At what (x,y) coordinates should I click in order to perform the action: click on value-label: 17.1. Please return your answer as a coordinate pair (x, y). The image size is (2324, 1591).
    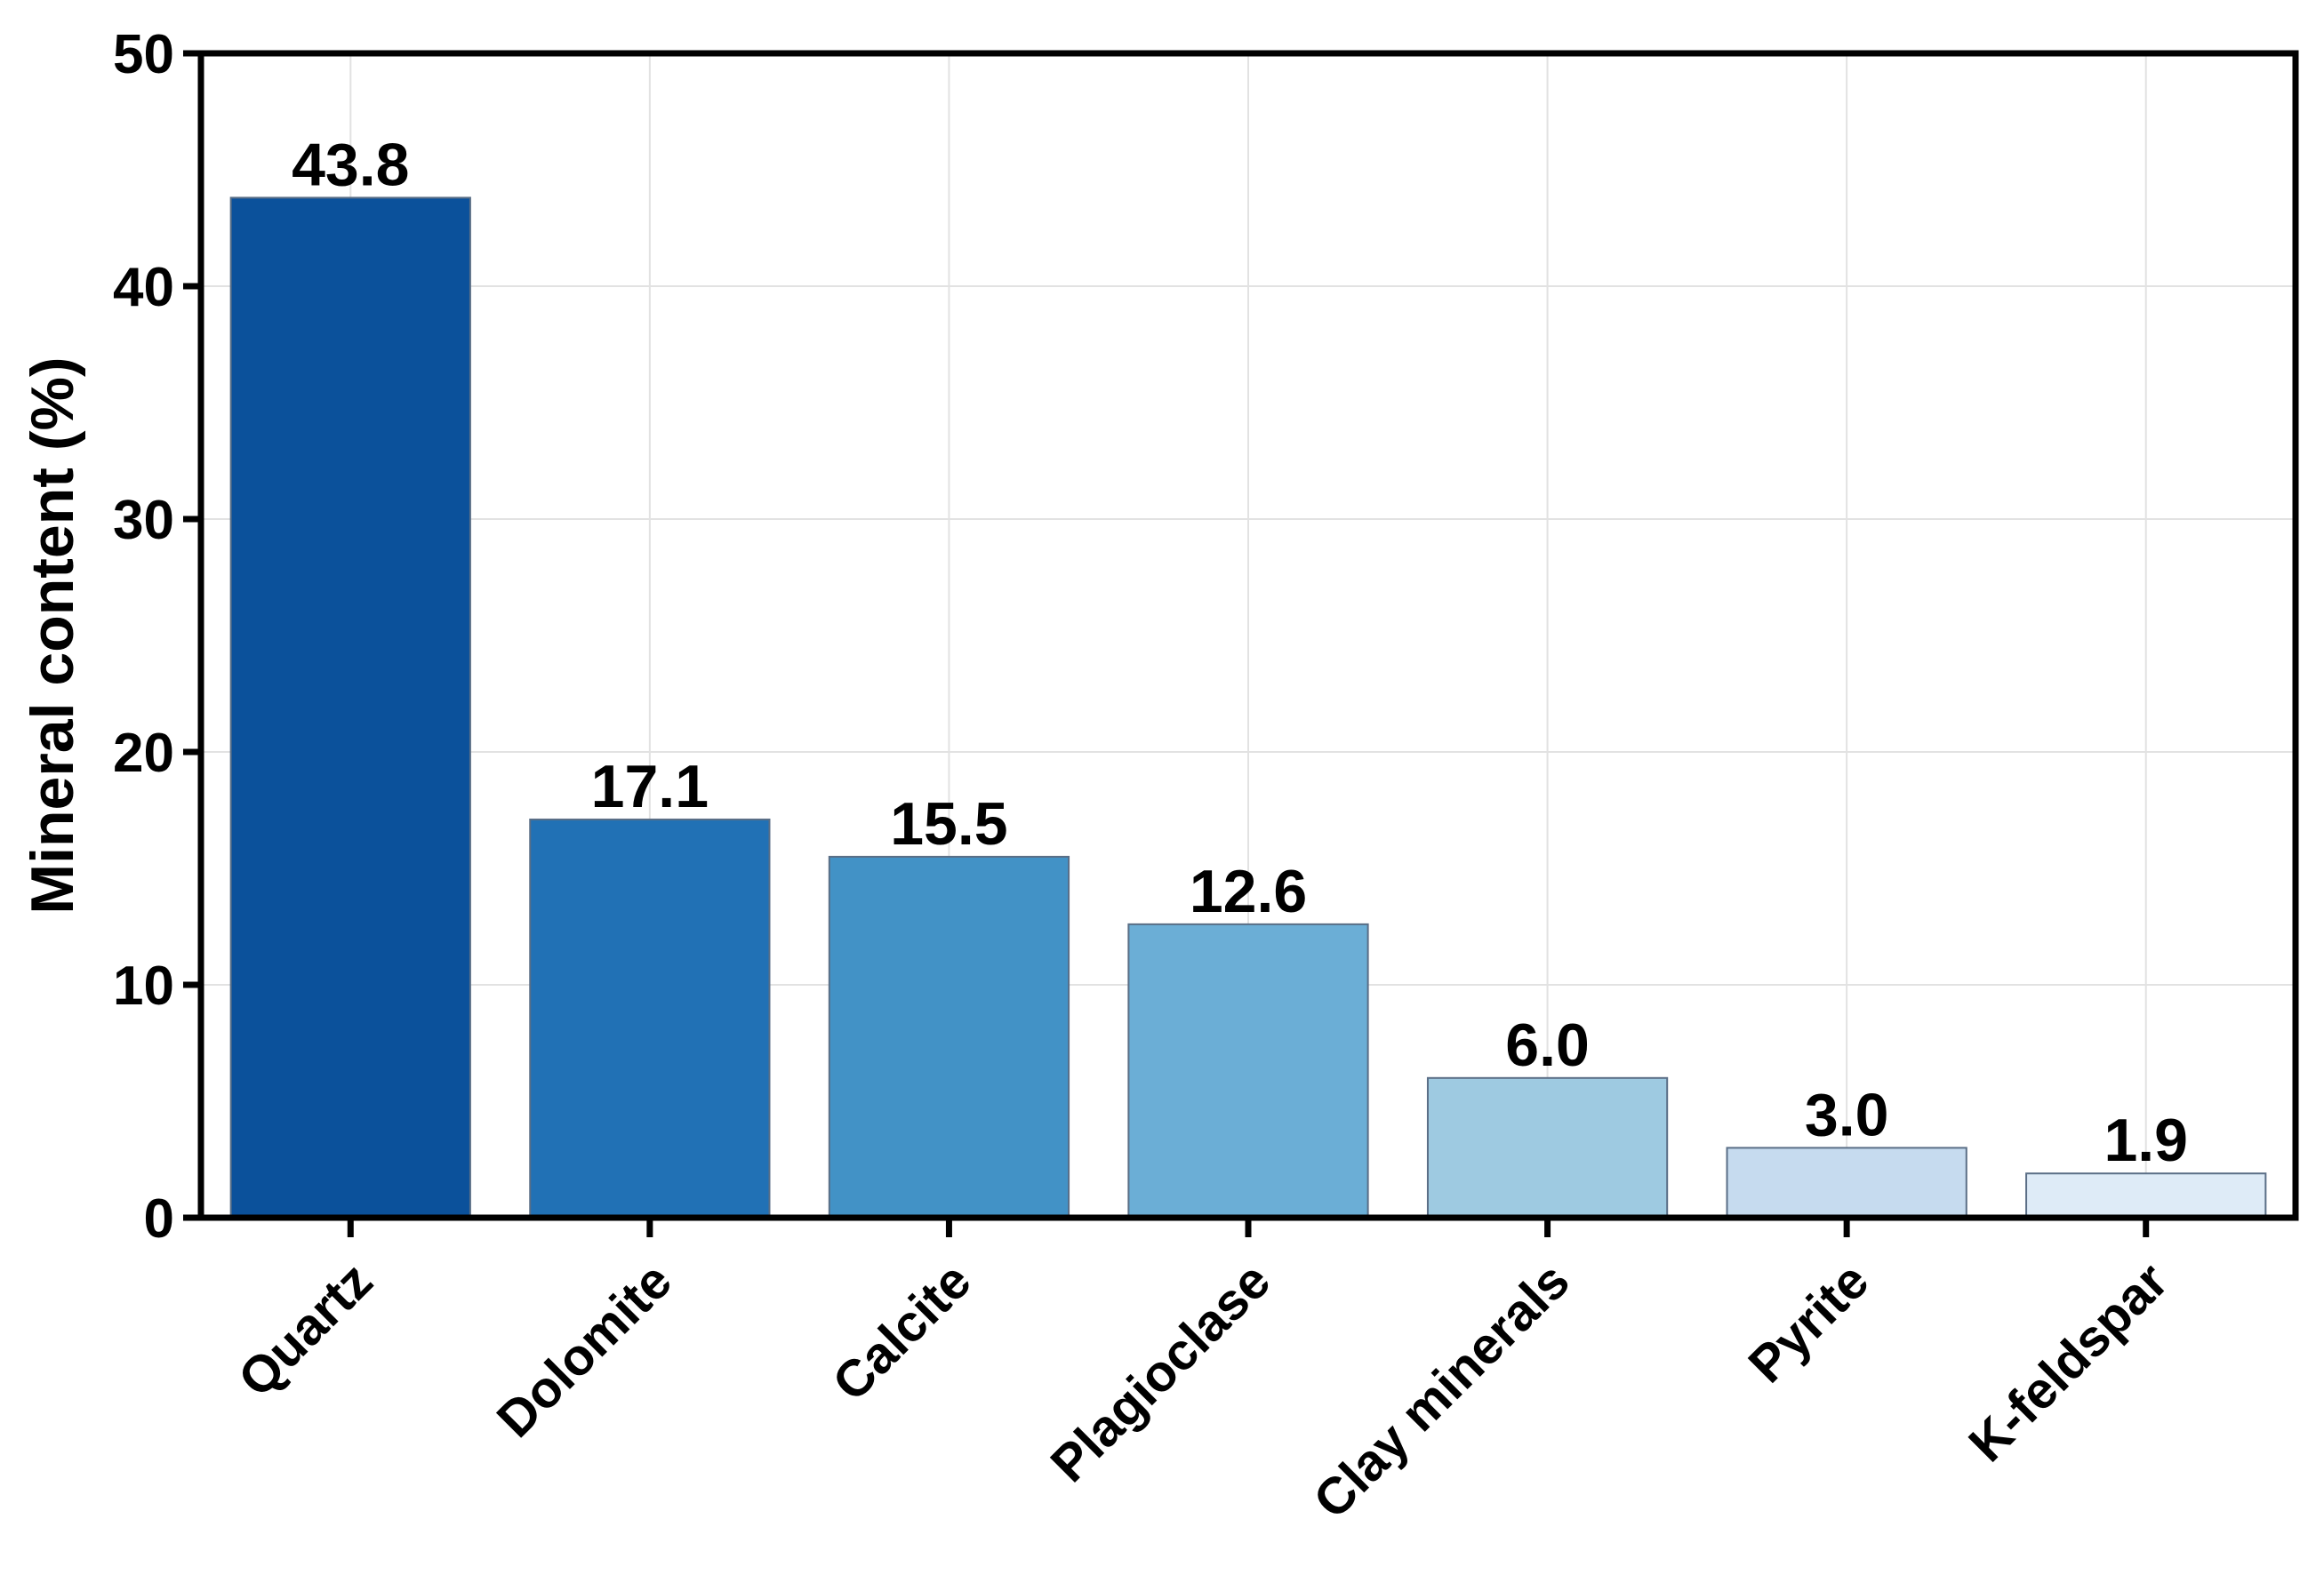
    Looking at the image, I should click on (650, 786).